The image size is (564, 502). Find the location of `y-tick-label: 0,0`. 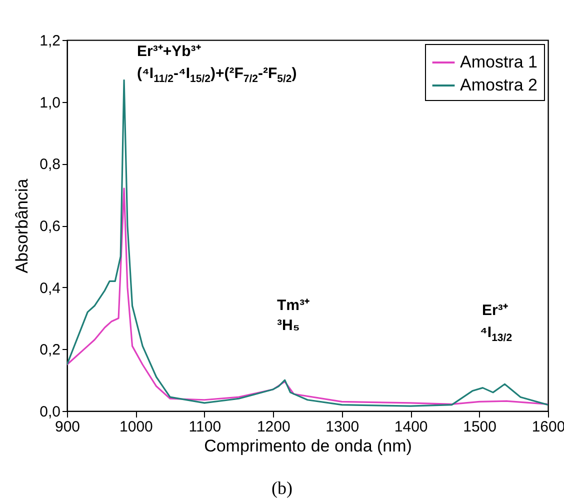

y-tick-label: 0,0 is located at coordinates (50, 412).